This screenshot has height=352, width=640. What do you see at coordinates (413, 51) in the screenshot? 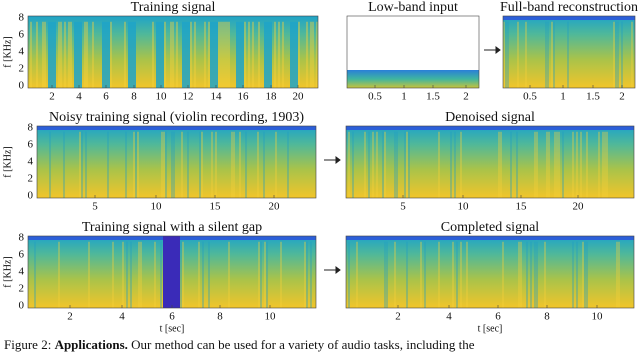
I see `panel: Low-band input 0.5 1 1.5 2` at bounding box center [413, 51].